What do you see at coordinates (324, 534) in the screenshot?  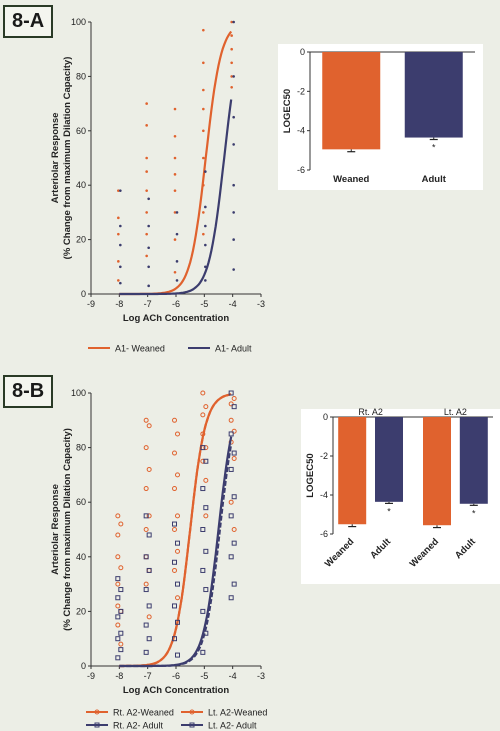 I see `y-tick-label: -6` at bounding box center [324, 534].